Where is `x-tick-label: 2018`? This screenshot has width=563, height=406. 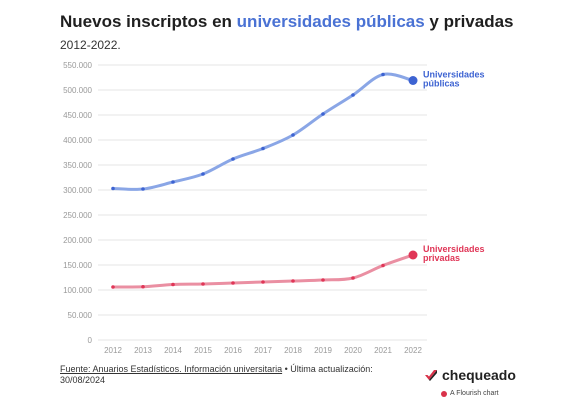
x-tick-label: 2018 is located at coordinates (293, 350).